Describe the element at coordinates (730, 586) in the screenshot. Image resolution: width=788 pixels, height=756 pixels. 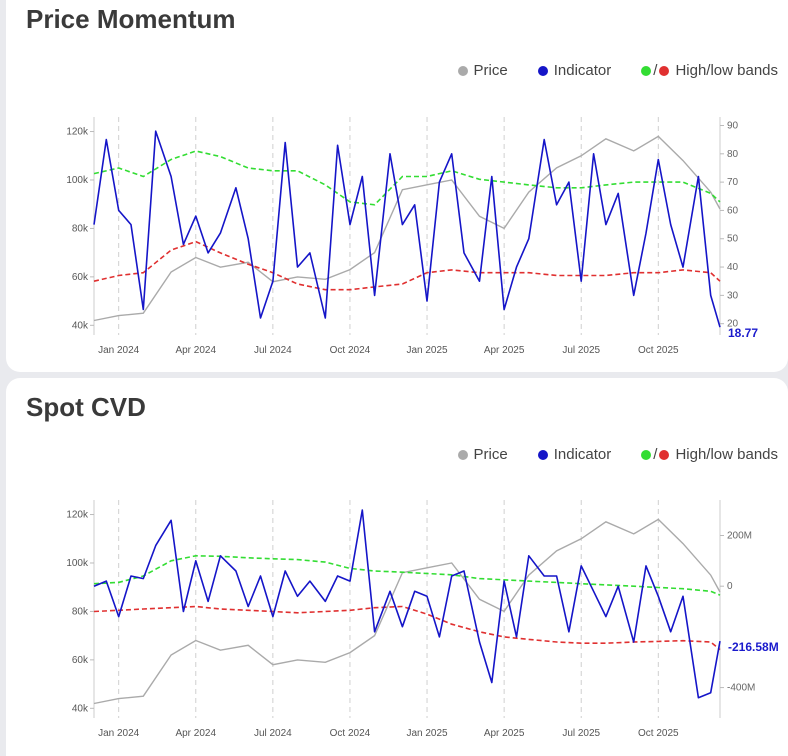
I see `y-right-tick-label: 0` at that location.